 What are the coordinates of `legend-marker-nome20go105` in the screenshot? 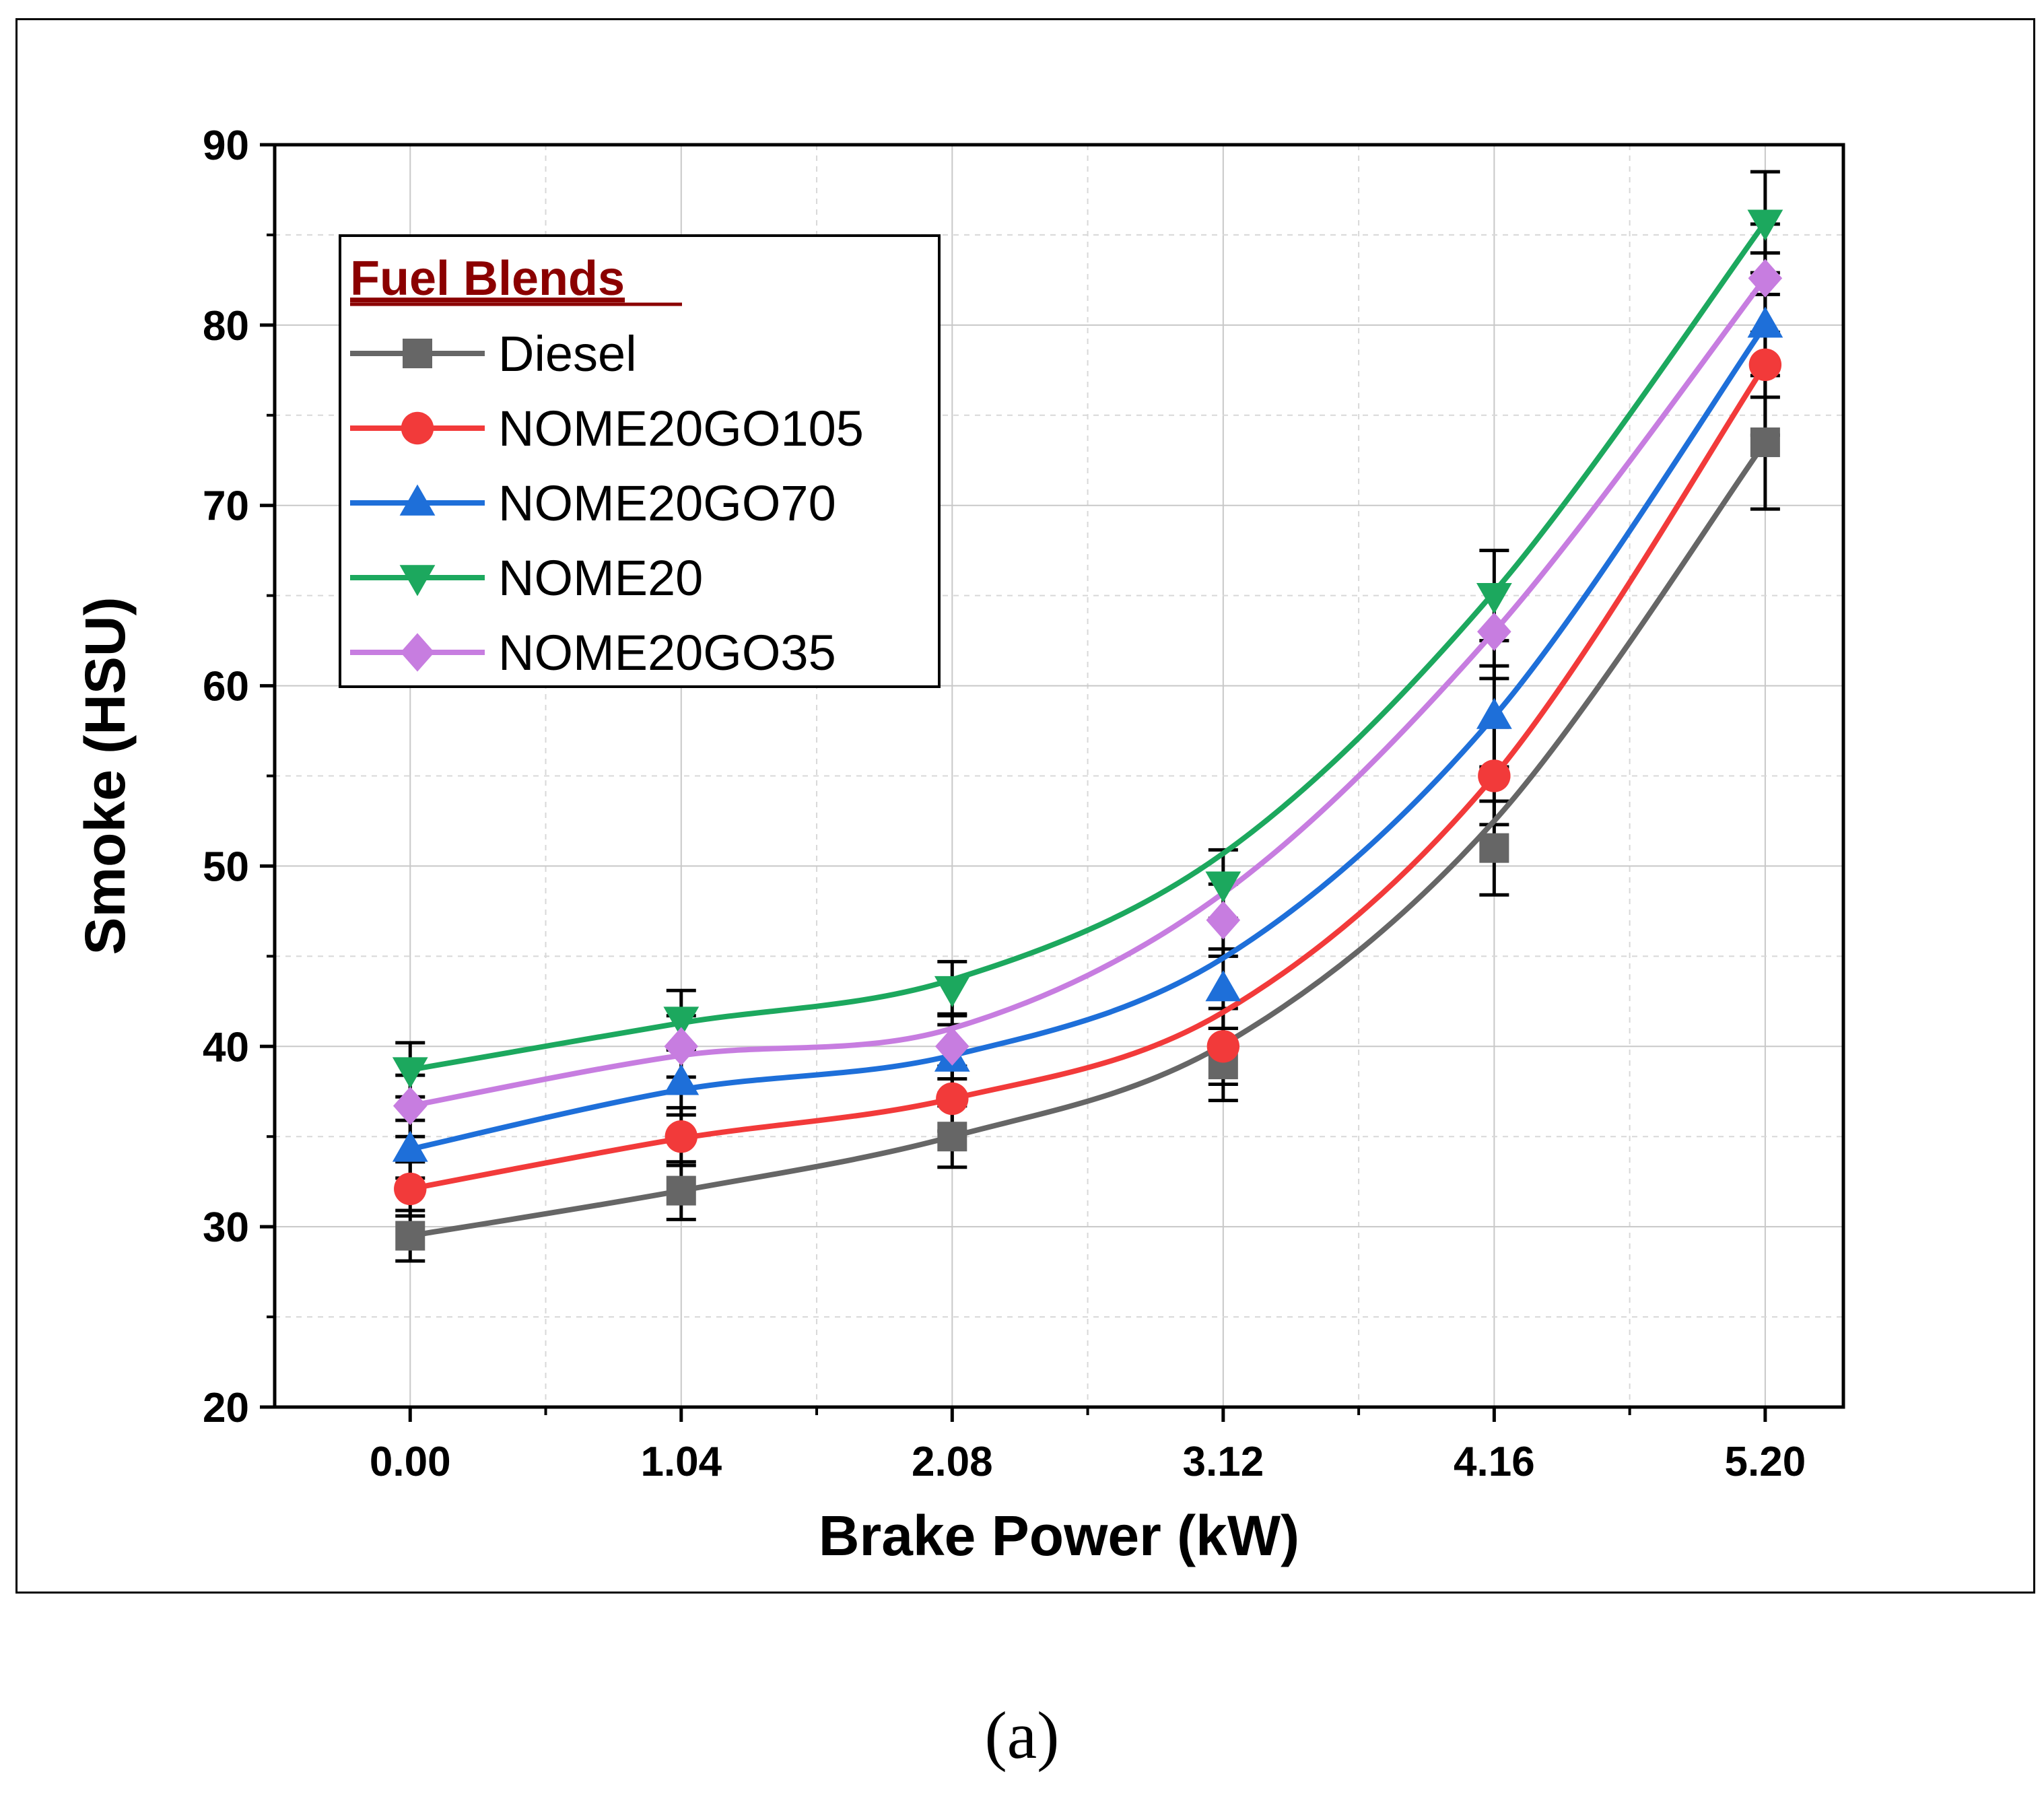 It's located at (417, 428).